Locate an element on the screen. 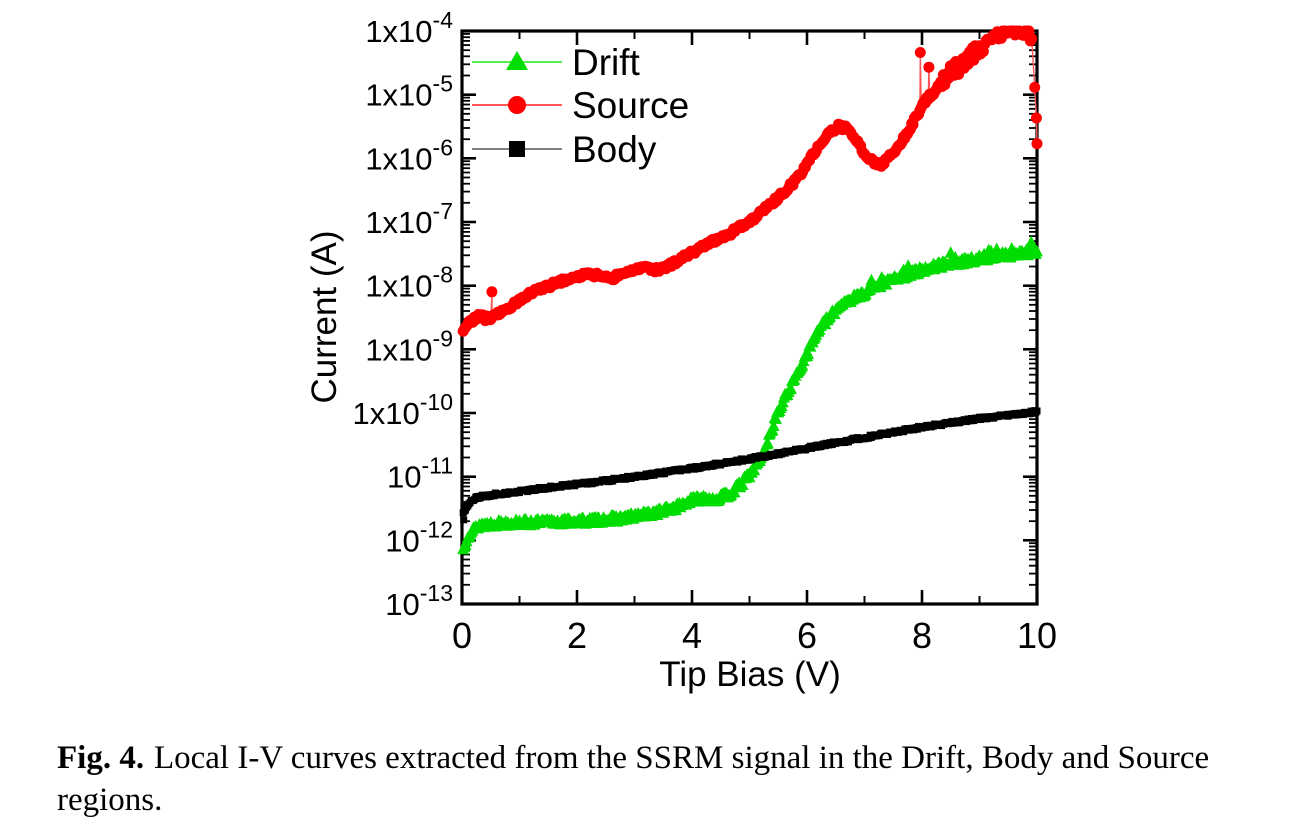  y-axis-title: Current (A) is located at coordinates (324, 316).